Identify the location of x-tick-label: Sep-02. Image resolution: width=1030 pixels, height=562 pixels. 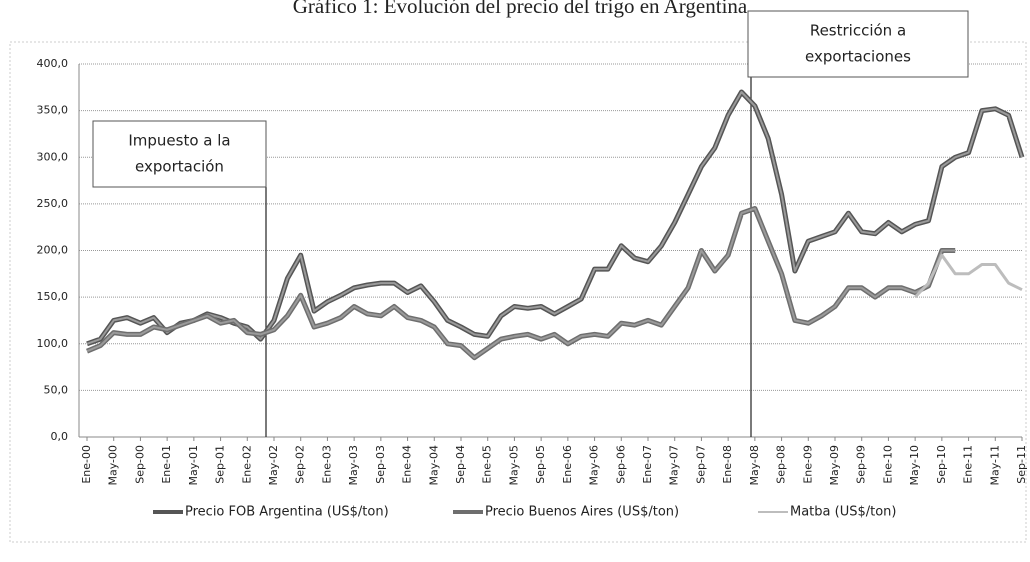
(300, 464).